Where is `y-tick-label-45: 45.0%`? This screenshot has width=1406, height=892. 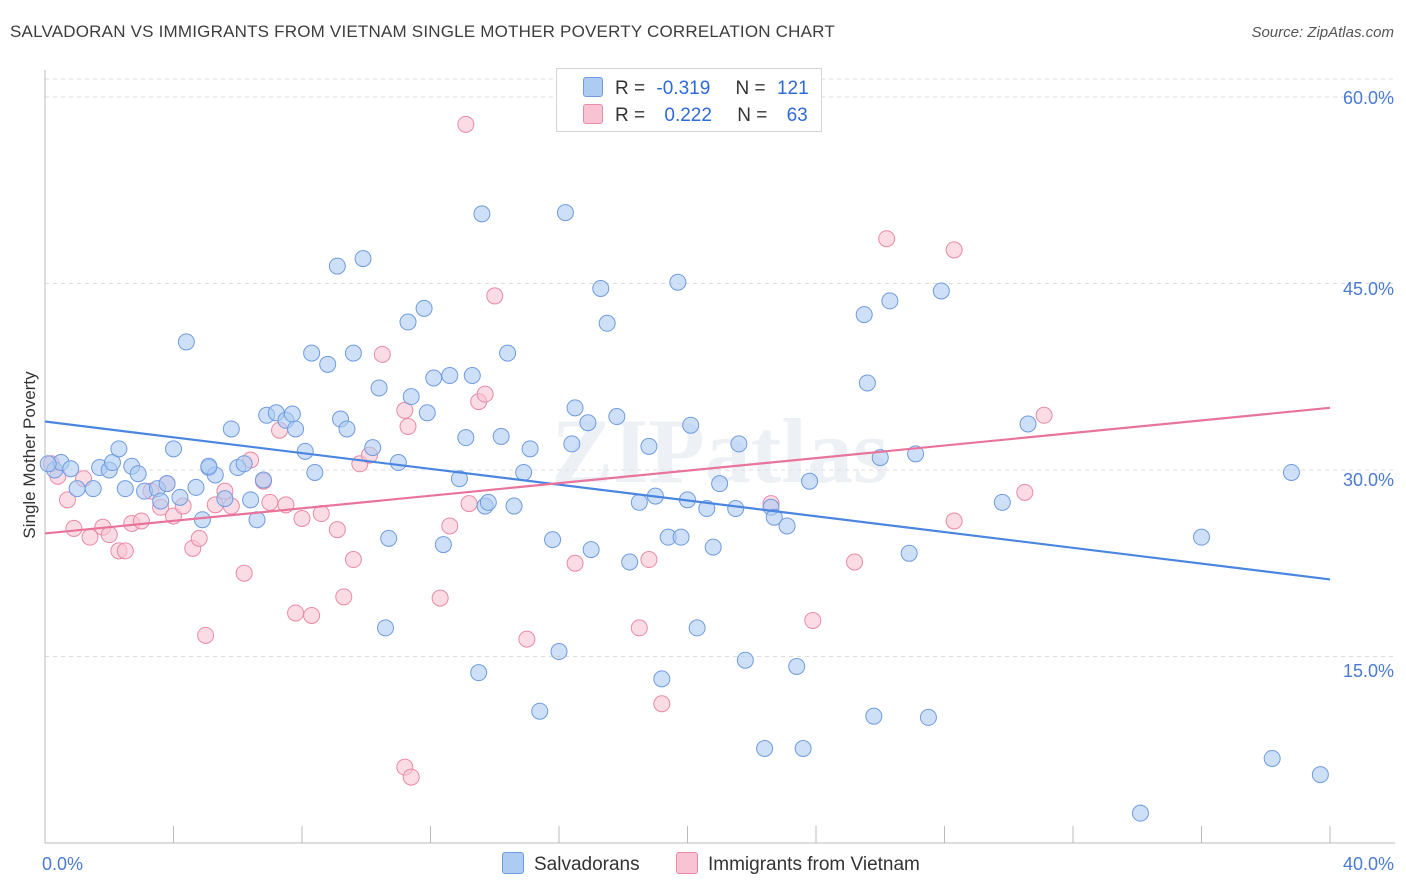
y-tick-label-45: 45.0% is located at coordinates (1368, 289).